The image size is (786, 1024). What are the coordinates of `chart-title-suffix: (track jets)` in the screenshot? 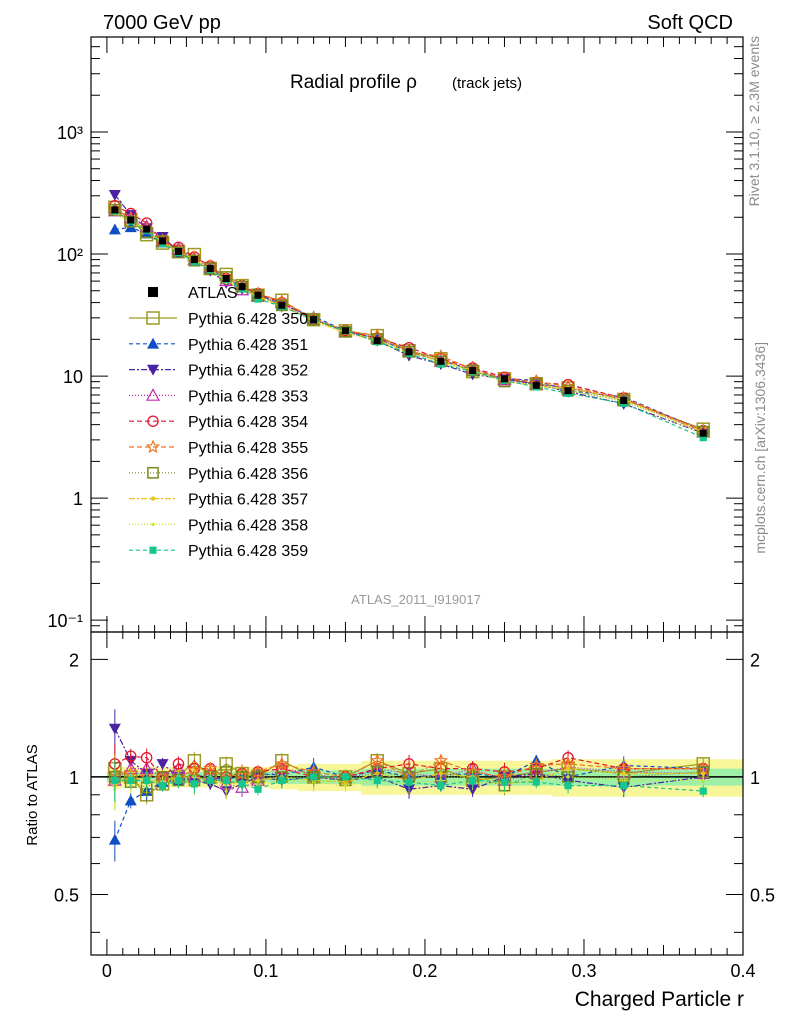 It's located at (487, 83).